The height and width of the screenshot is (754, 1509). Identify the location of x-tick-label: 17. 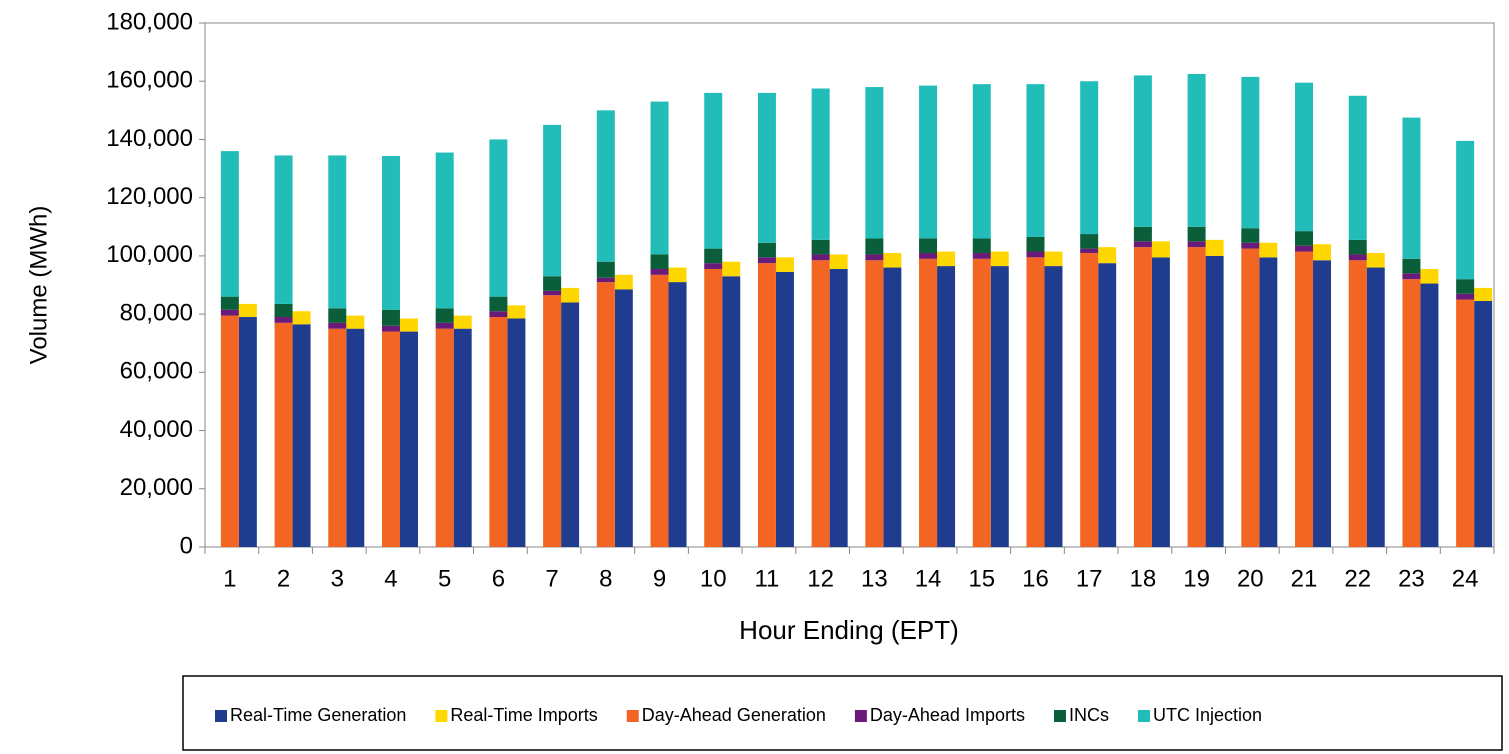
(1089, 578).